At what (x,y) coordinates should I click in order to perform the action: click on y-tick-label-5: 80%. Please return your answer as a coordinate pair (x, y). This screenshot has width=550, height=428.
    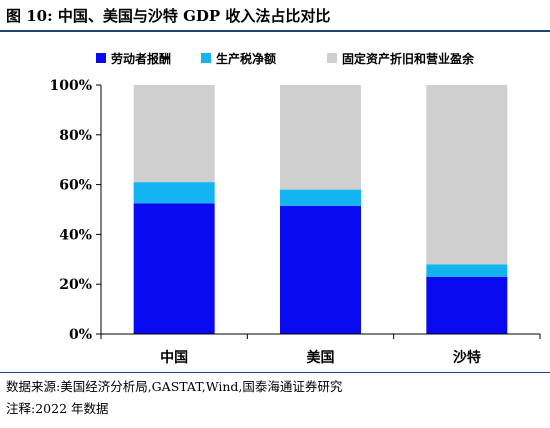
    Looking at the image, I should click on (75, 136).